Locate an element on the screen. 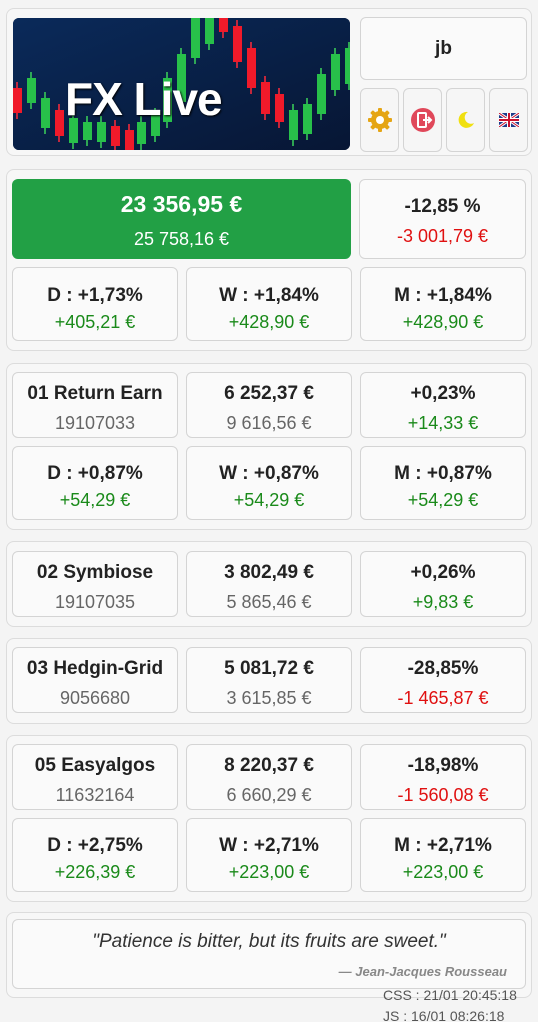  account-equity-card: 3 802,49 € 5 865,46 € is located at coordinates (269, 584).